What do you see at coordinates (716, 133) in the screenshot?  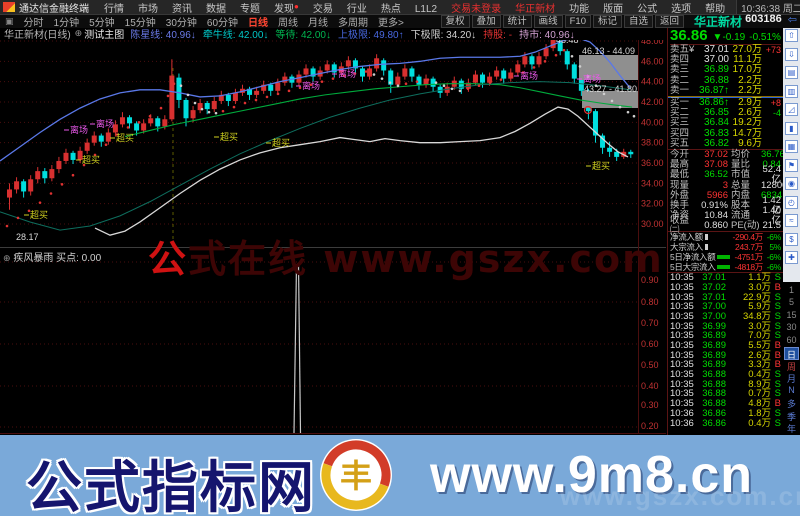 I see `book-price: 36.83` at bounding box center [716, 133].